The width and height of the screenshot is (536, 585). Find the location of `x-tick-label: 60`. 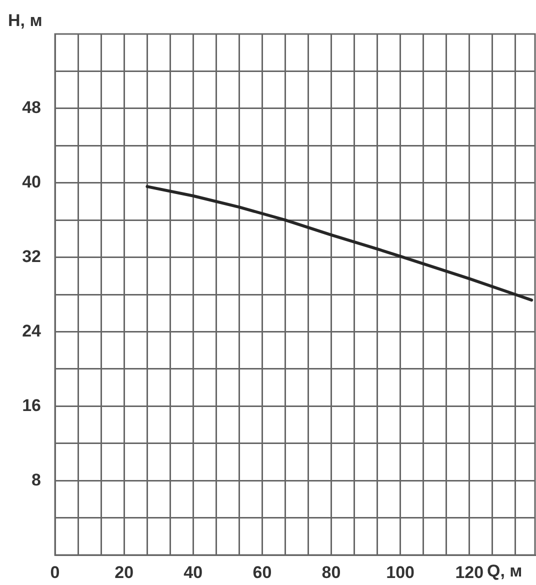

x-tick-label: 60 is located at coordinates (262, 572).